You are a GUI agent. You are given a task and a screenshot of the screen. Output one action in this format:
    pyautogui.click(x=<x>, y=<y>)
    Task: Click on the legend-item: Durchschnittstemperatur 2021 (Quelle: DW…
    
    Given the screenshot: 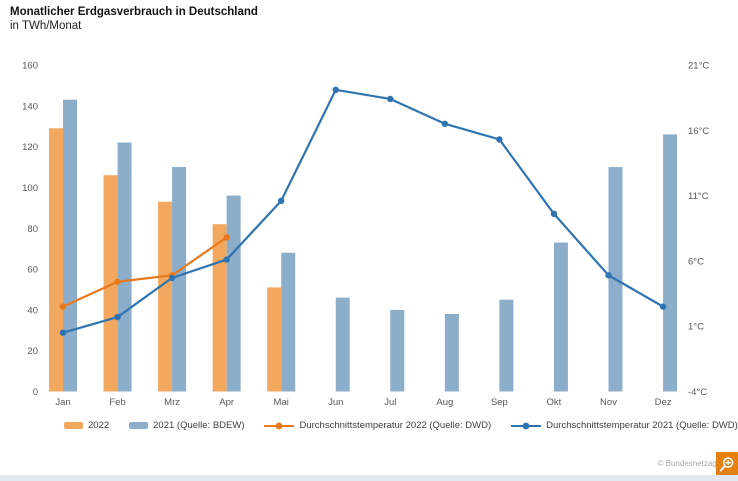 What is the action you would take?
    pyautogui.click(x=624, y=425)
    